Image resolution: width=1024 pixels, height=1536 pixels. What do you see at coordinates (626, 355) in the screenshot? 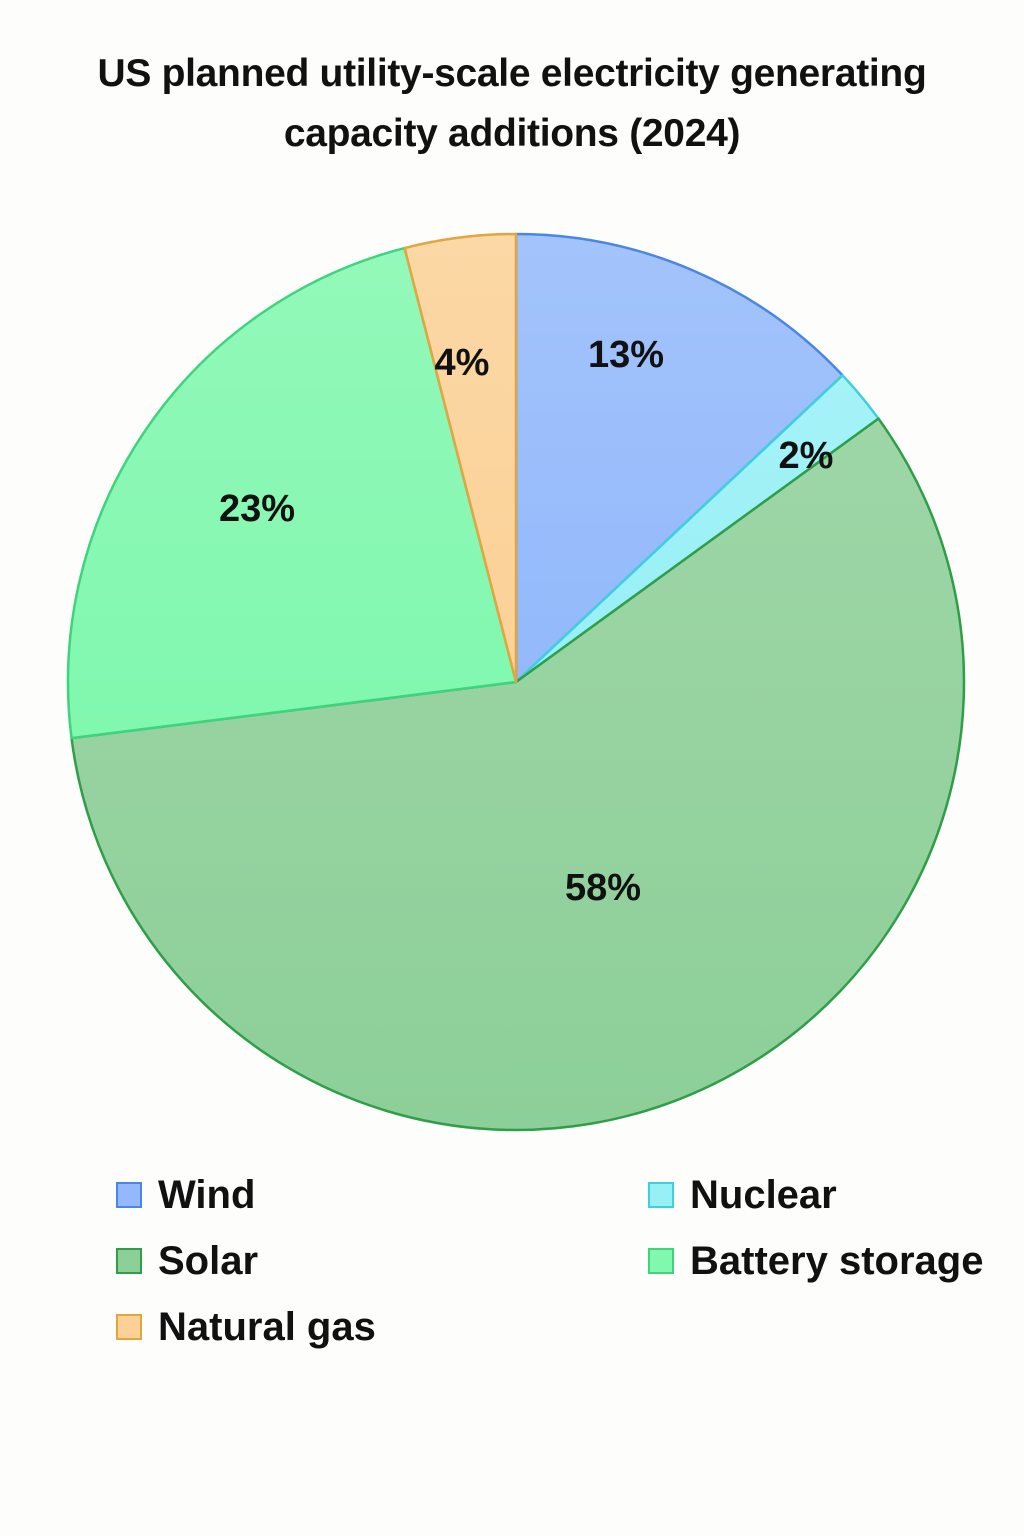
I see `slice-label-wind: 13%` at bounding box center [626, 355].